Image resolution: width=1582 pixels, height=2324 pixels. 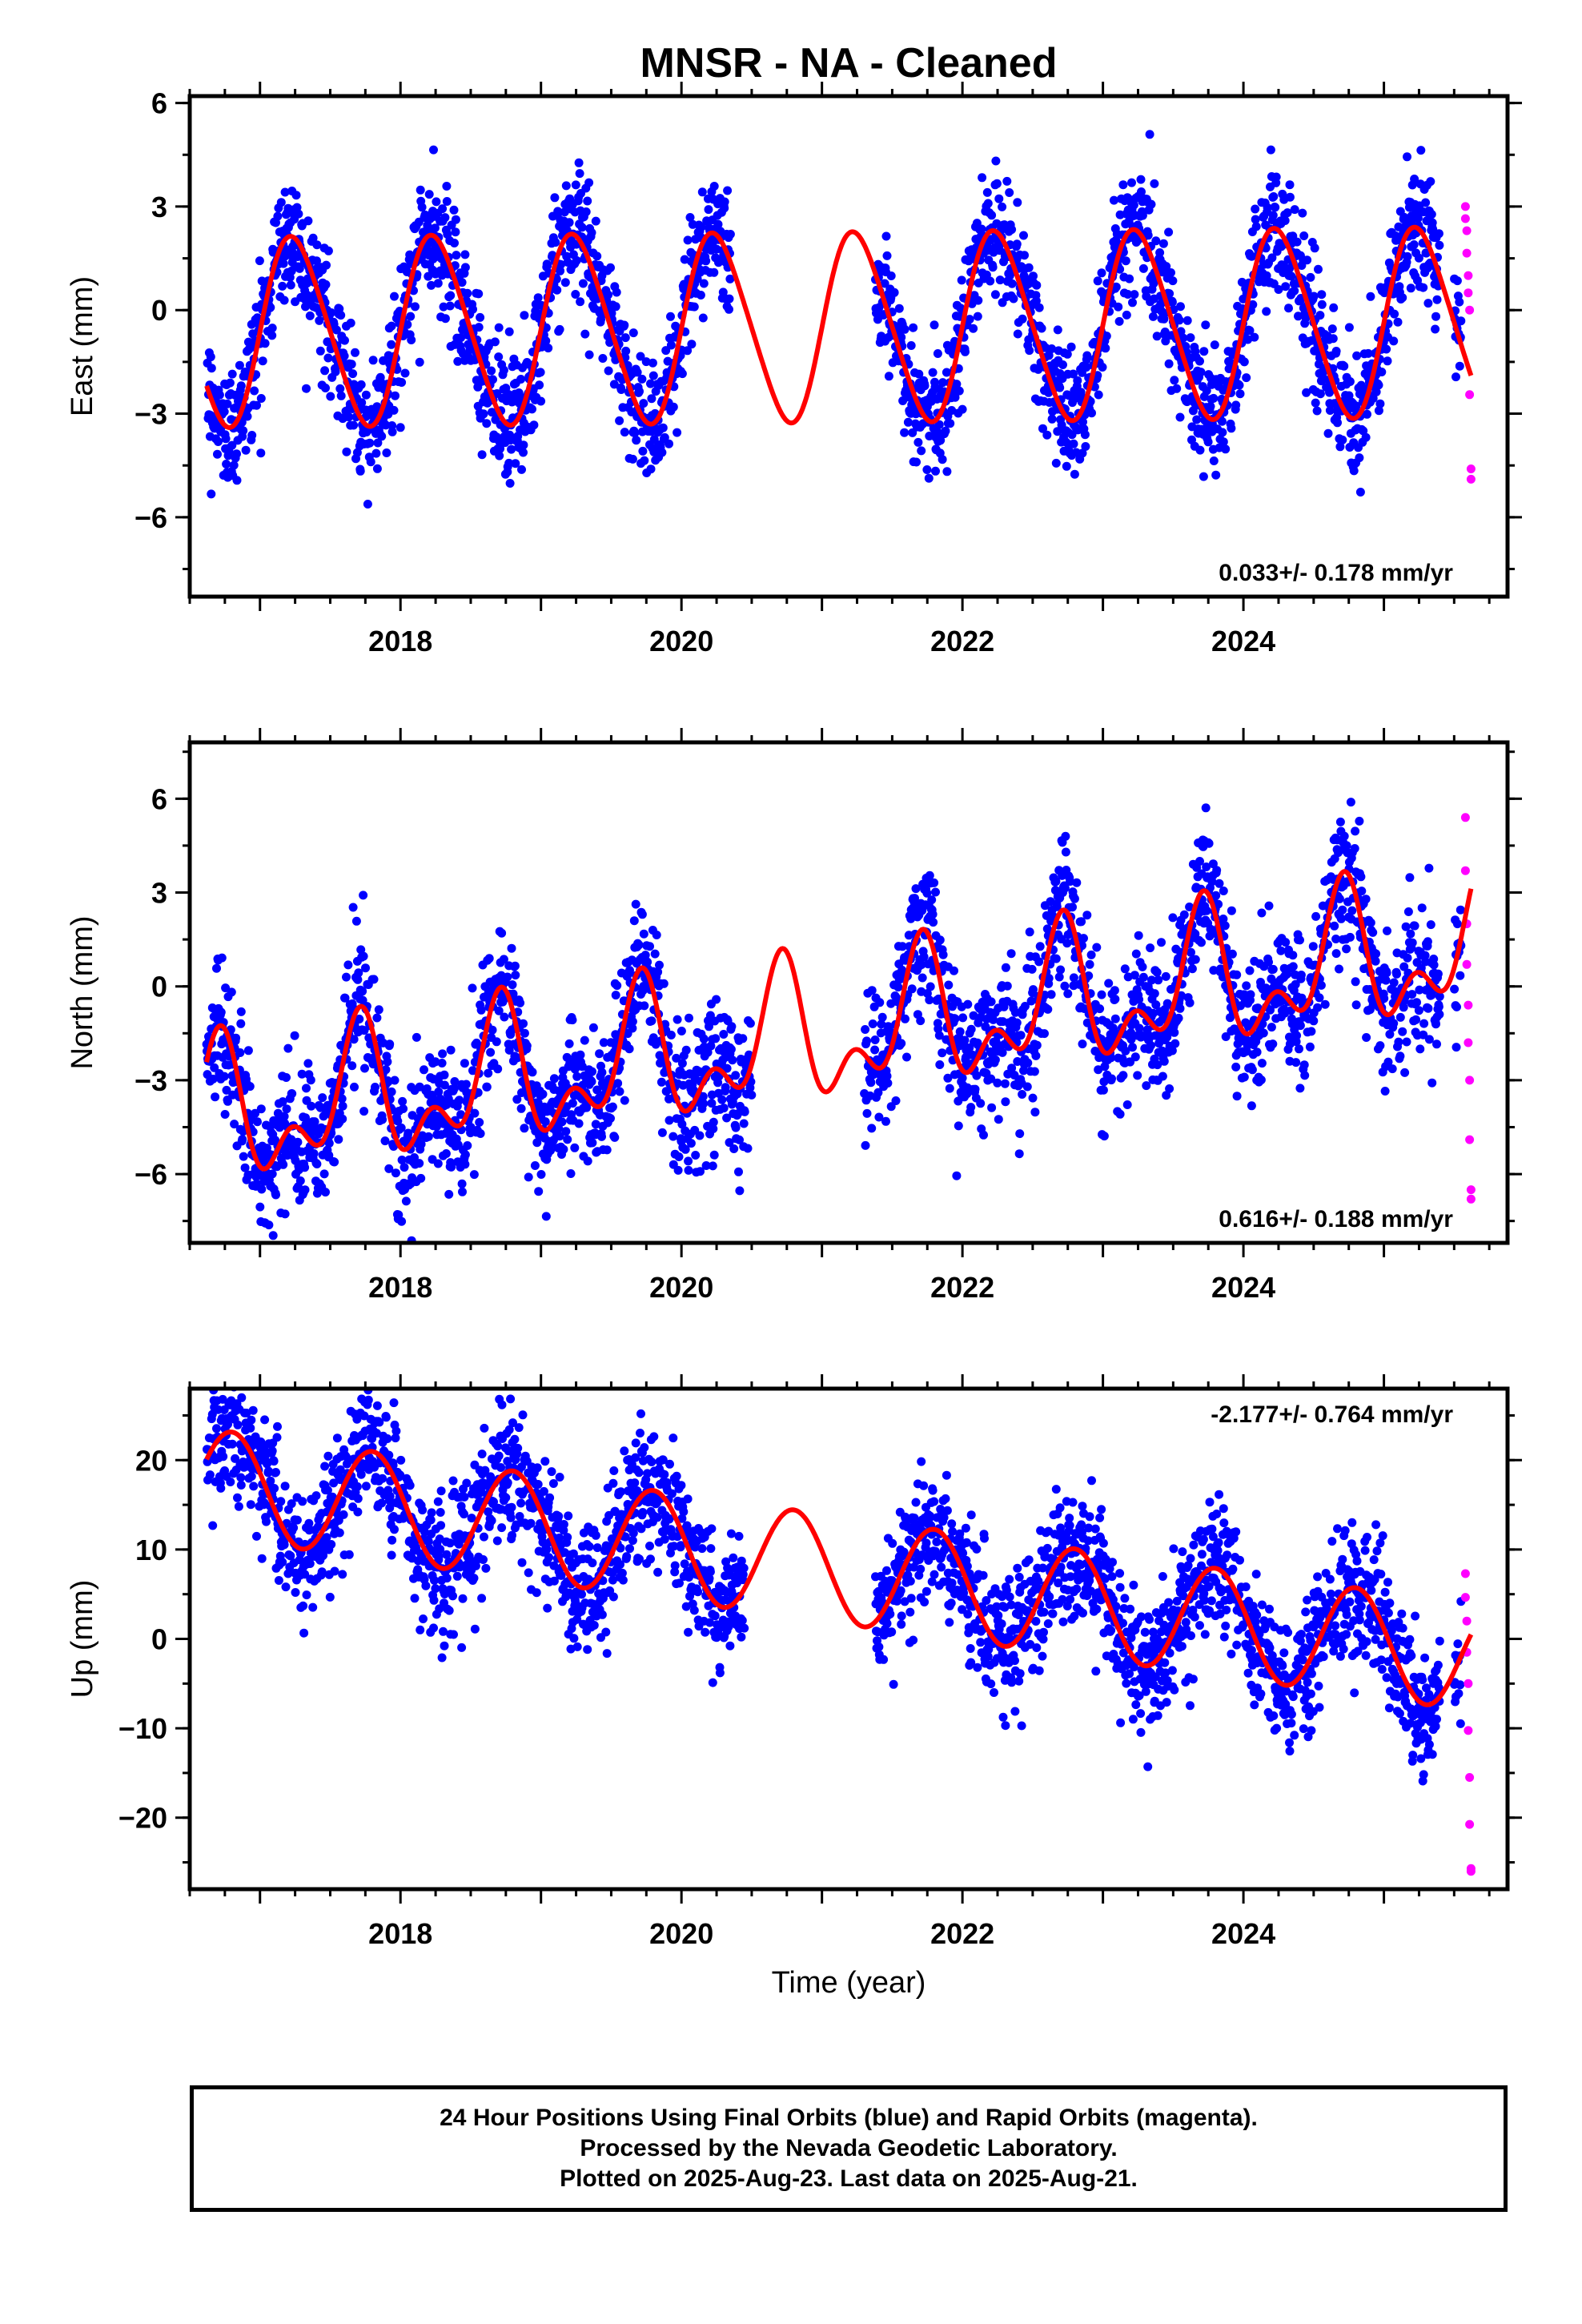 What do you see at coordinates (400, 641) in the screenshot?
I see `x-tick-label: 2018` at bounding box center [400, 641].